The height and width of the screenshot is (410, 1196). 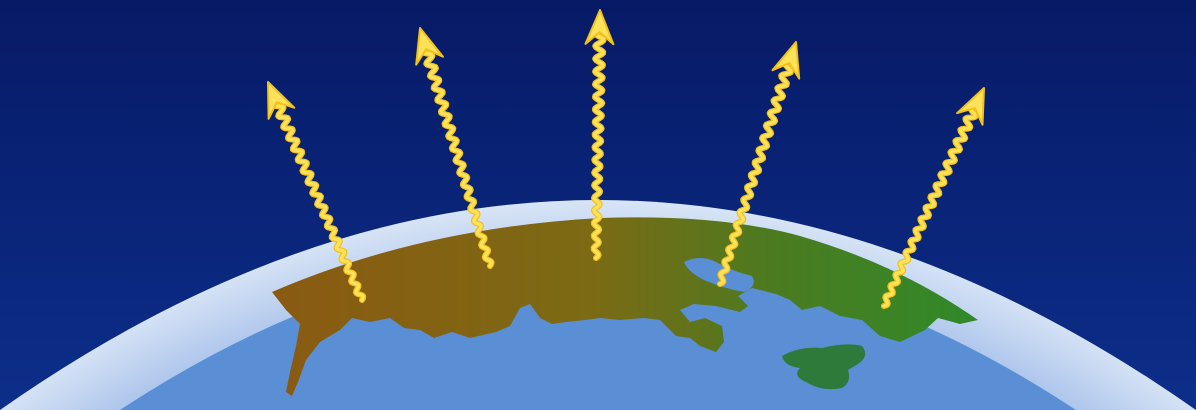 What do you see at coordinates (824, 367) in the screenshot?
I see `island-land` at bounding box center [824, 367].